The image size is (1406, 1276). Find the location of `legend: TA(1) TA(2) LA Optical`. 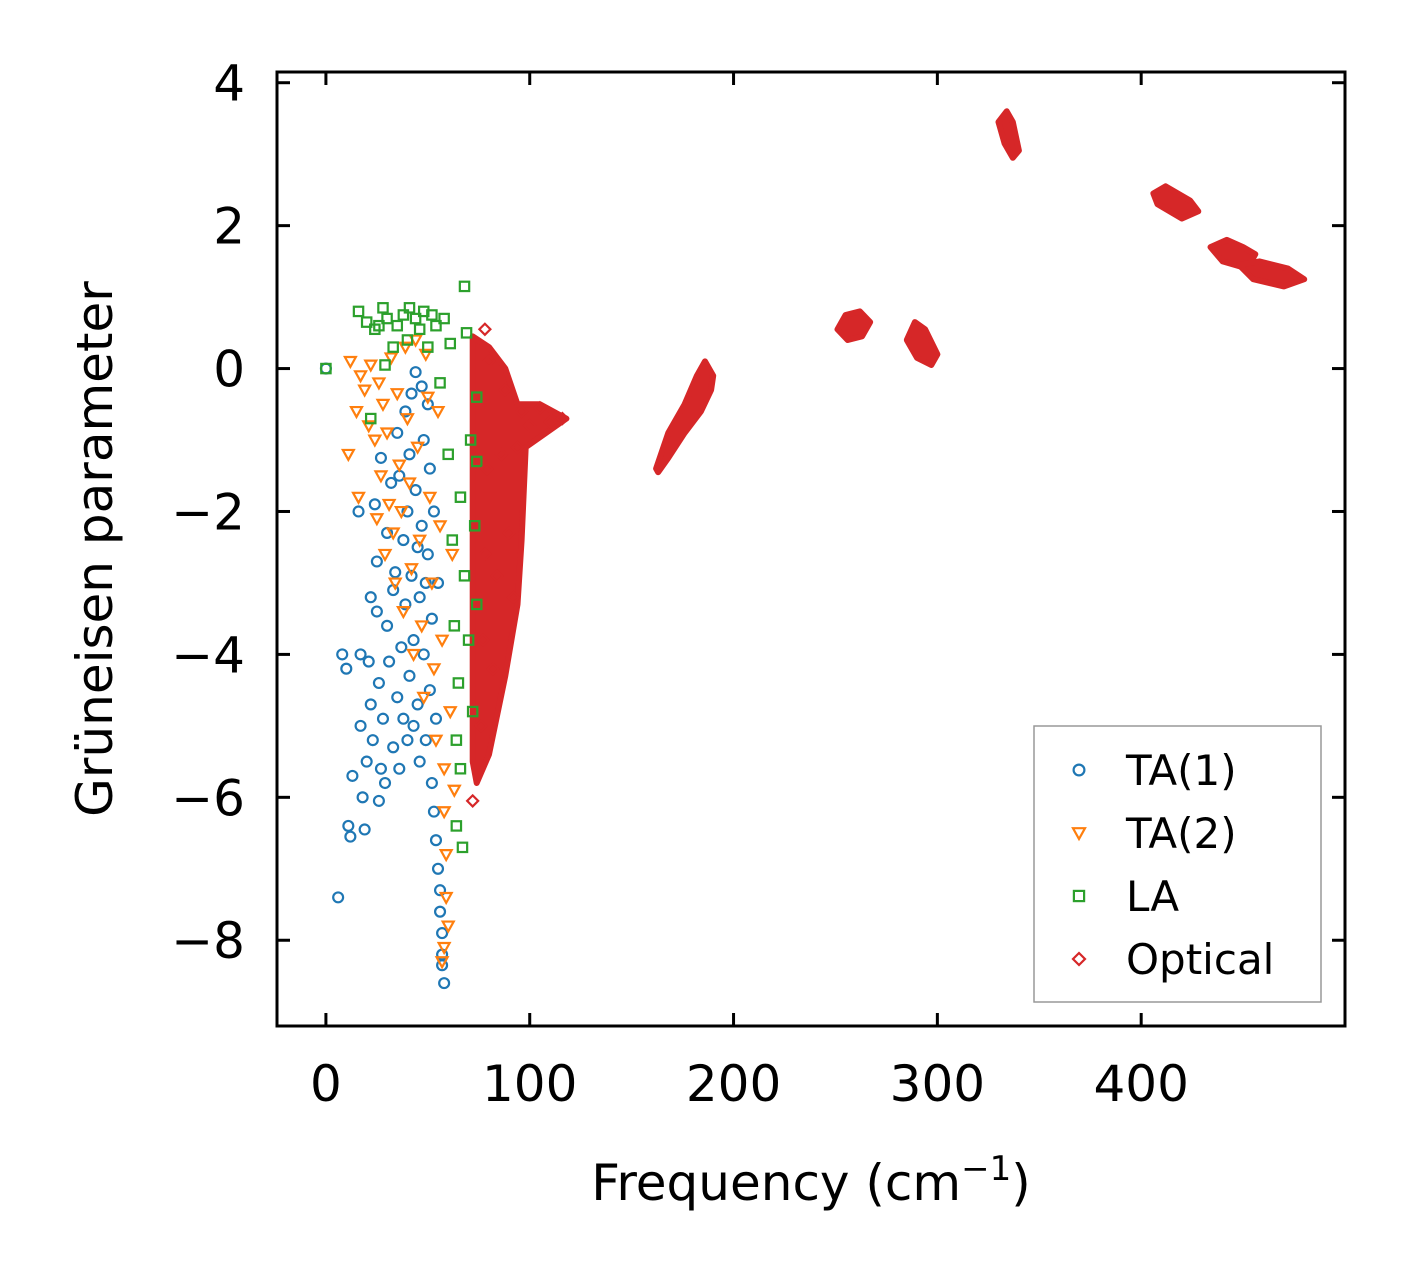

legend: TA(1) TA(2) LA Optical is located at coordinates (1177, 864).